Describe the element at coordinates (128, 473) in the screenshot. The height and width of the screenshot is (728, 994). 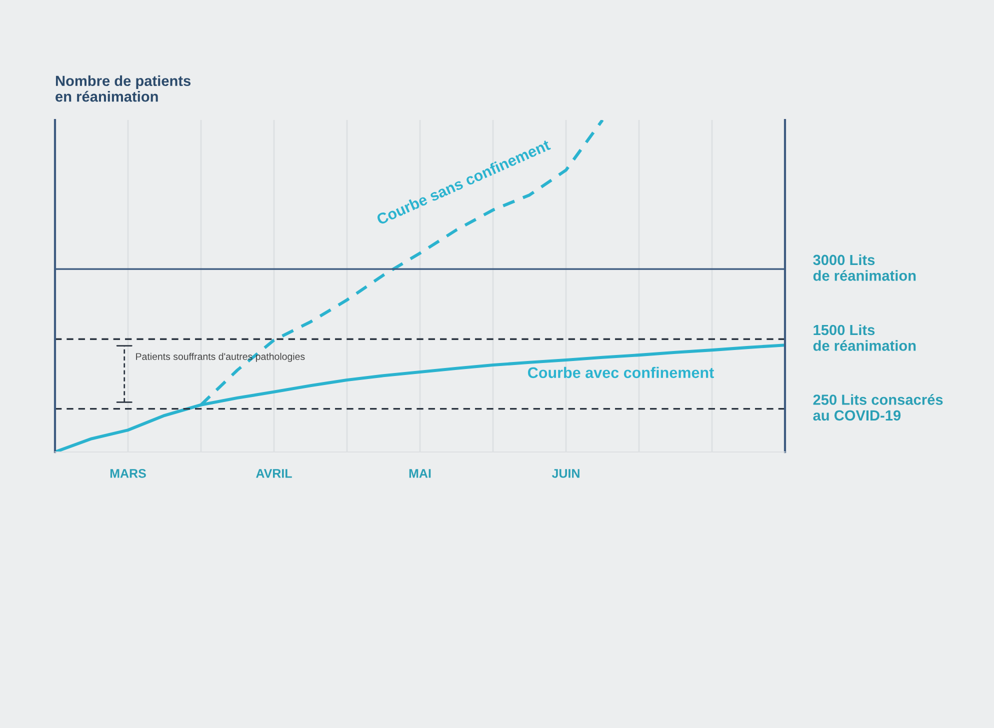
I see `x-tick-label: MARS` at that location.